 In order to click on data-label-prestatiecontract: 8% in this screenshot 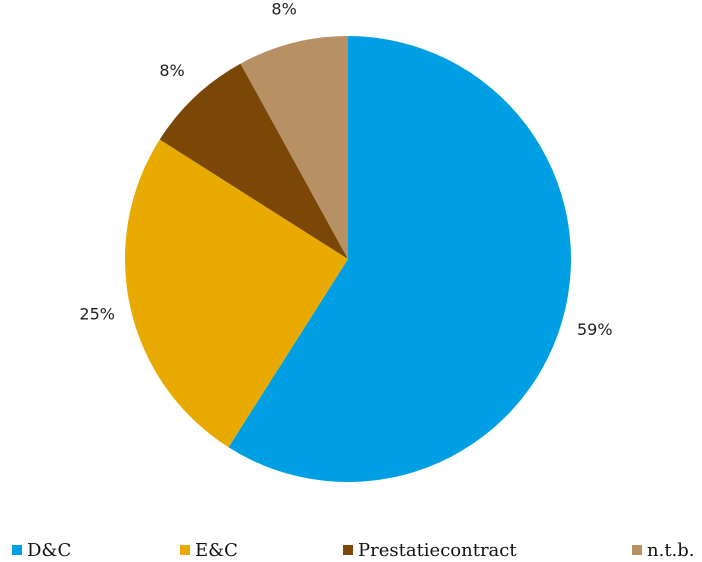, I will do `click(171, 70)`.